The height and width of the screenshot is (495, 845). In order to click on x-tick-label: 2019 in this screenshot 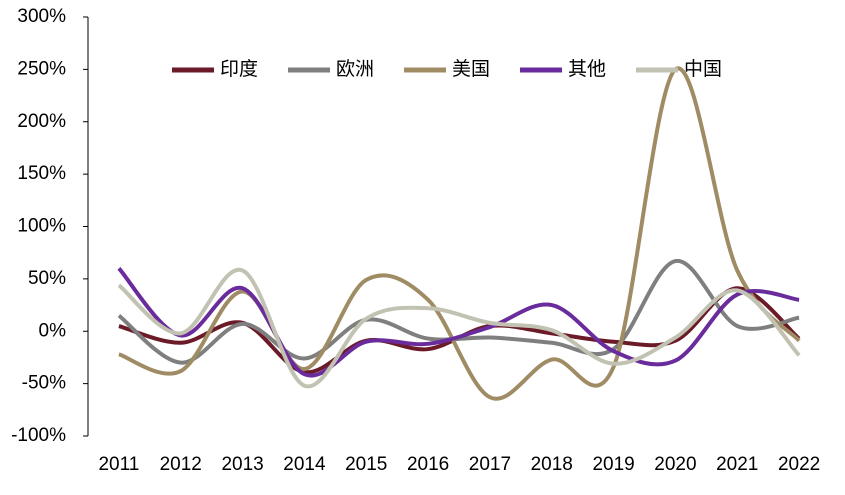, I will do `click(613, 464)`.